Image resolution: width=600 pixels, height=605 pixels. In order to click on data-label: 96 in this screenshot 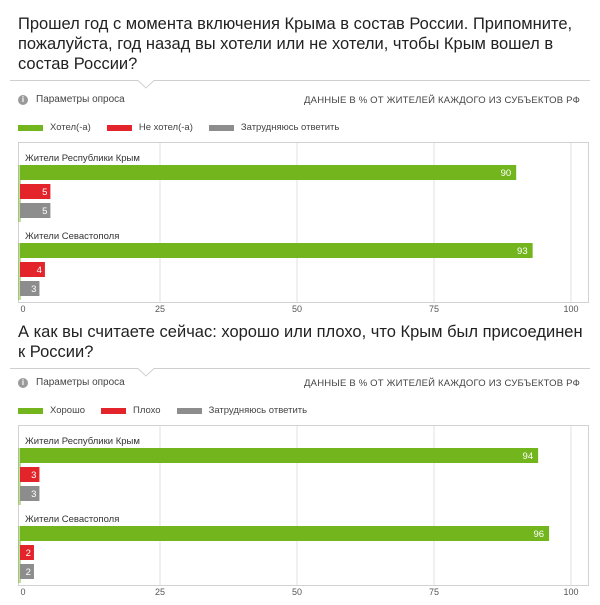, I will do `click(539, 534)`.